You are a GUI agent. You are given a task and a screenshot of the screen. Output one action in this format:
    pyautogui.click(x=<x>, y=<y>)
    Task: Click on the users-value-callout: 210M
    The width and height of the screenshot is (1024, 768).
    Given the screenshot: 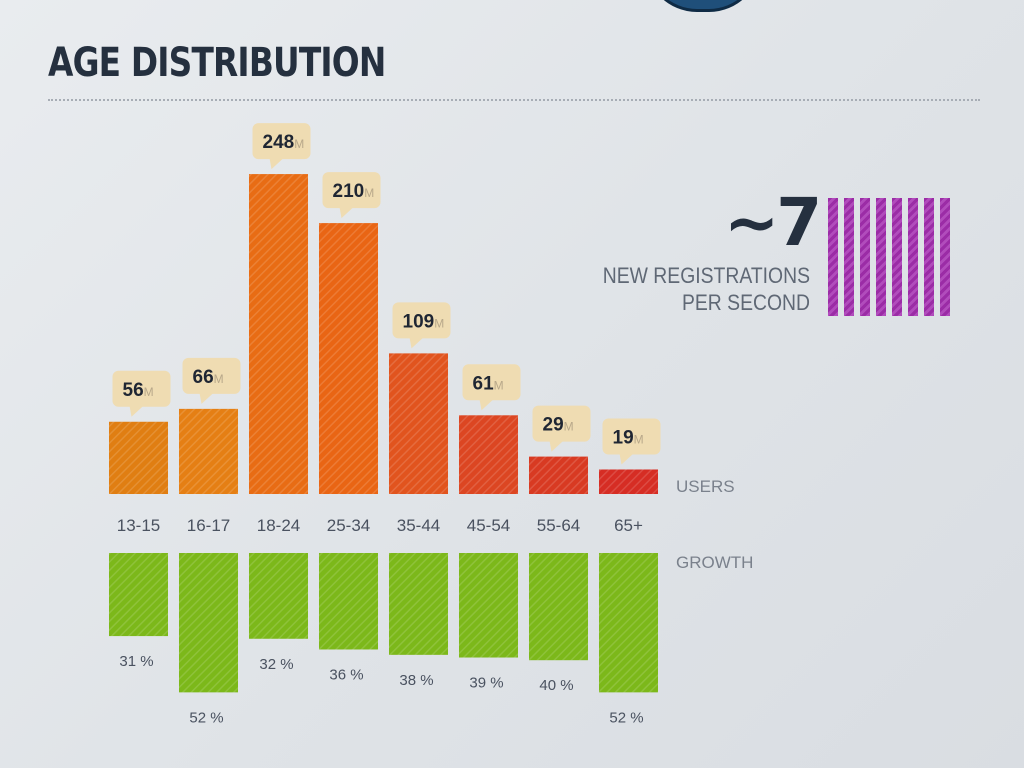 What is the action you would take?
    pyautogui.click(x=351, y=195)
    